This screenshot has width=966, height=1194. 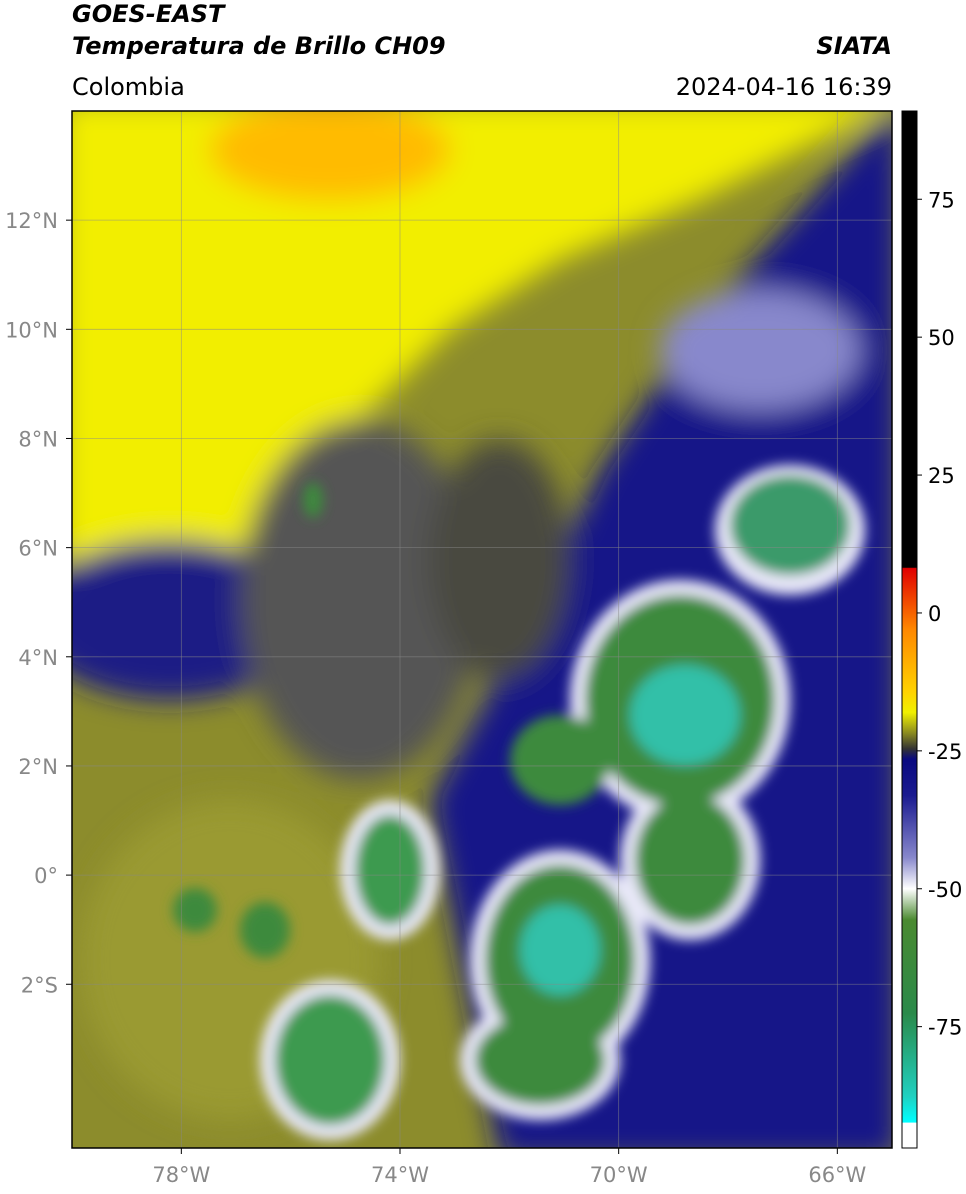 I want to click on colorbar-tick-label: 75, so click(x=941, y=200).